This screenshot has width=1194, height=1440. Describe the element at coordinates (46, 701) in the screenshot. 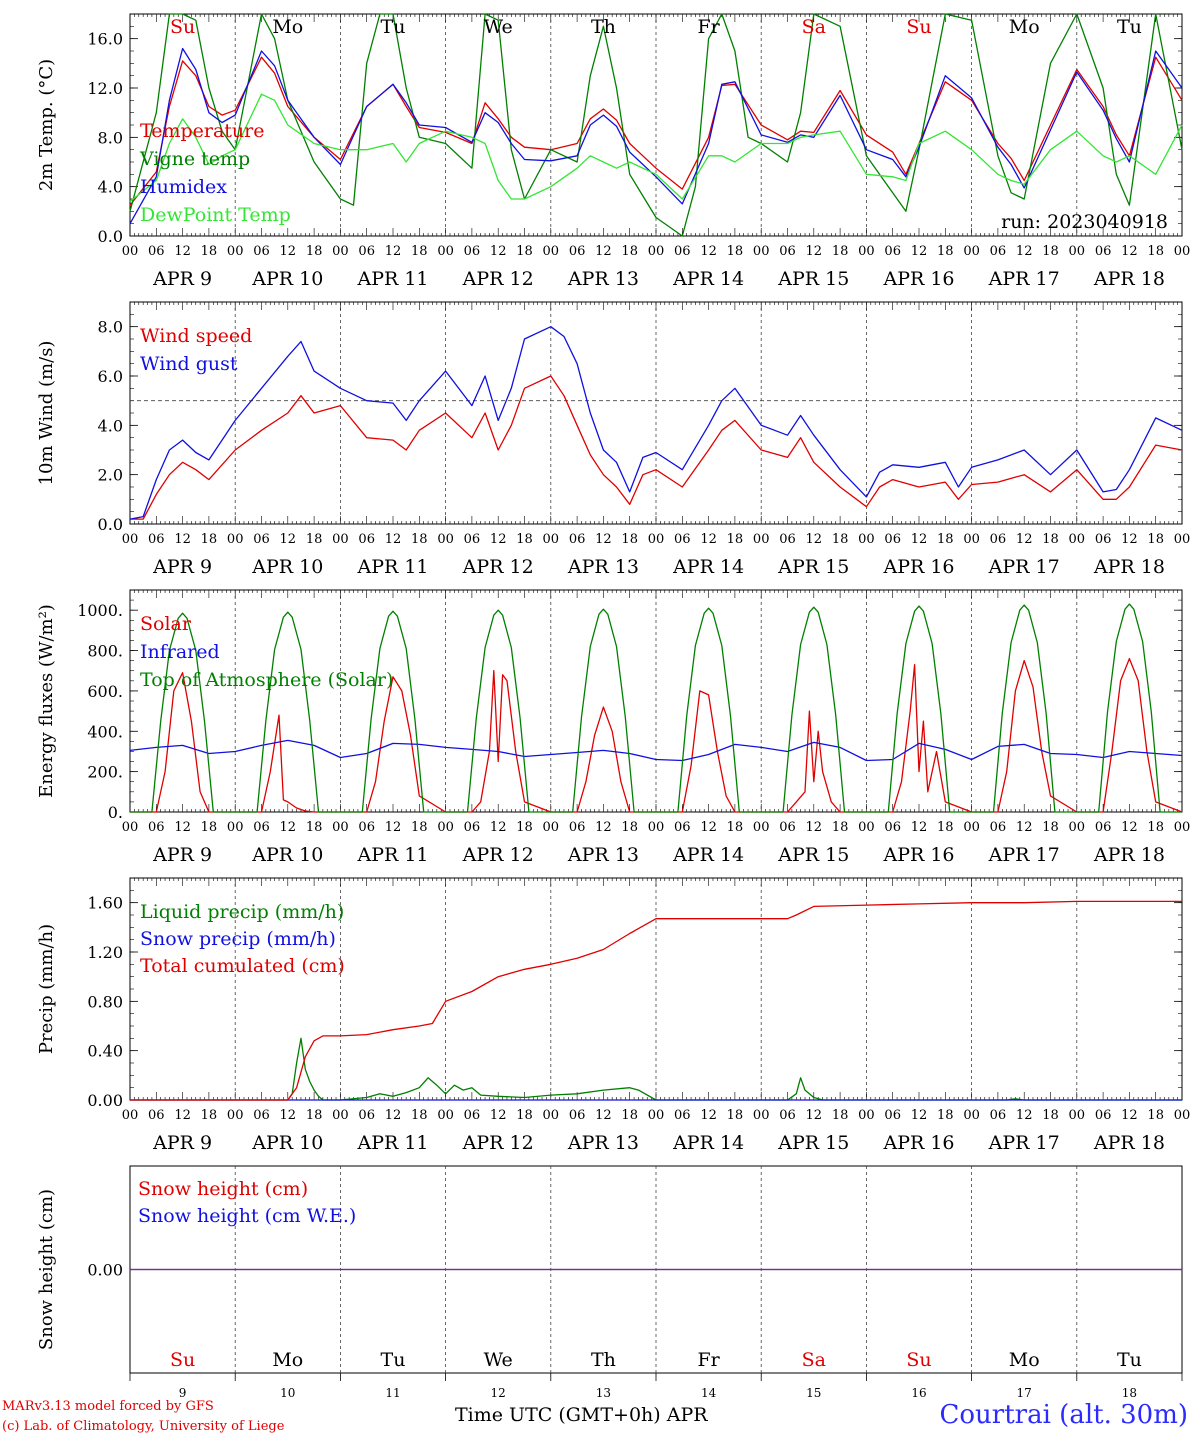

I see `y-axis-title: Energy fluxes (W/m²)` at that location.